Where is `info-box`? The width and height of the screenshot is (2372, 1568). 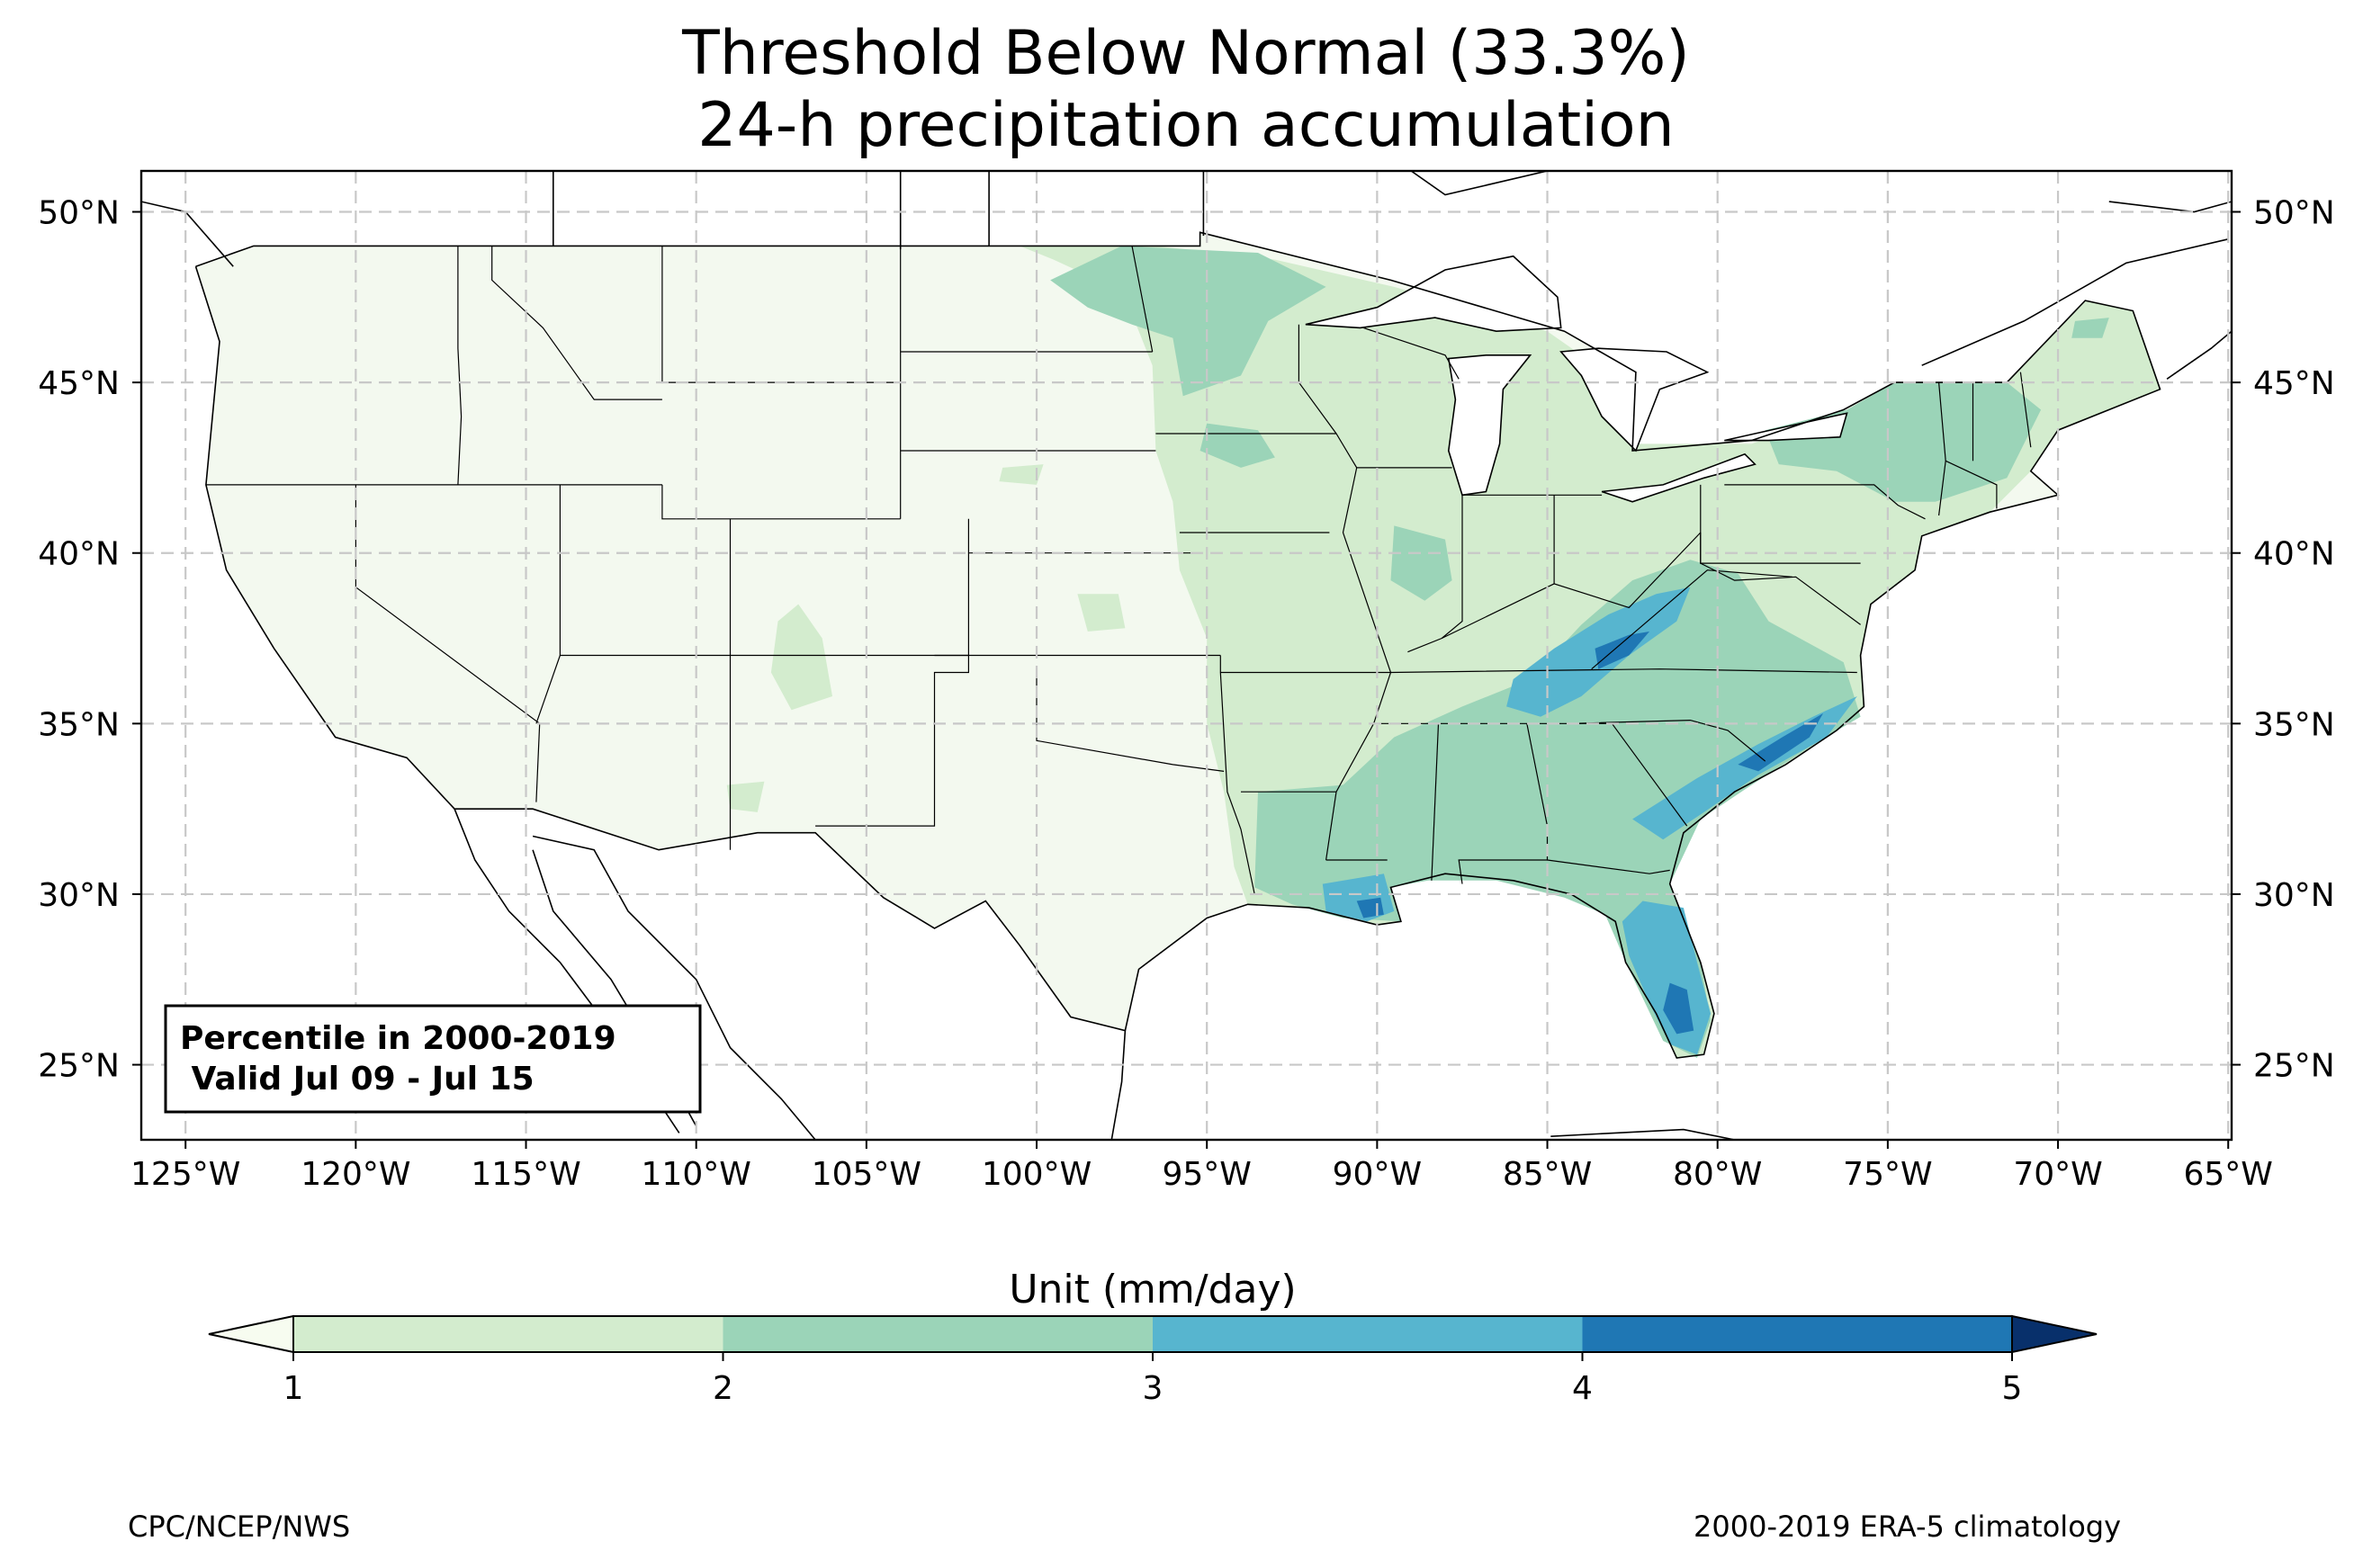 info-box is located at coordinates (433, 1059).